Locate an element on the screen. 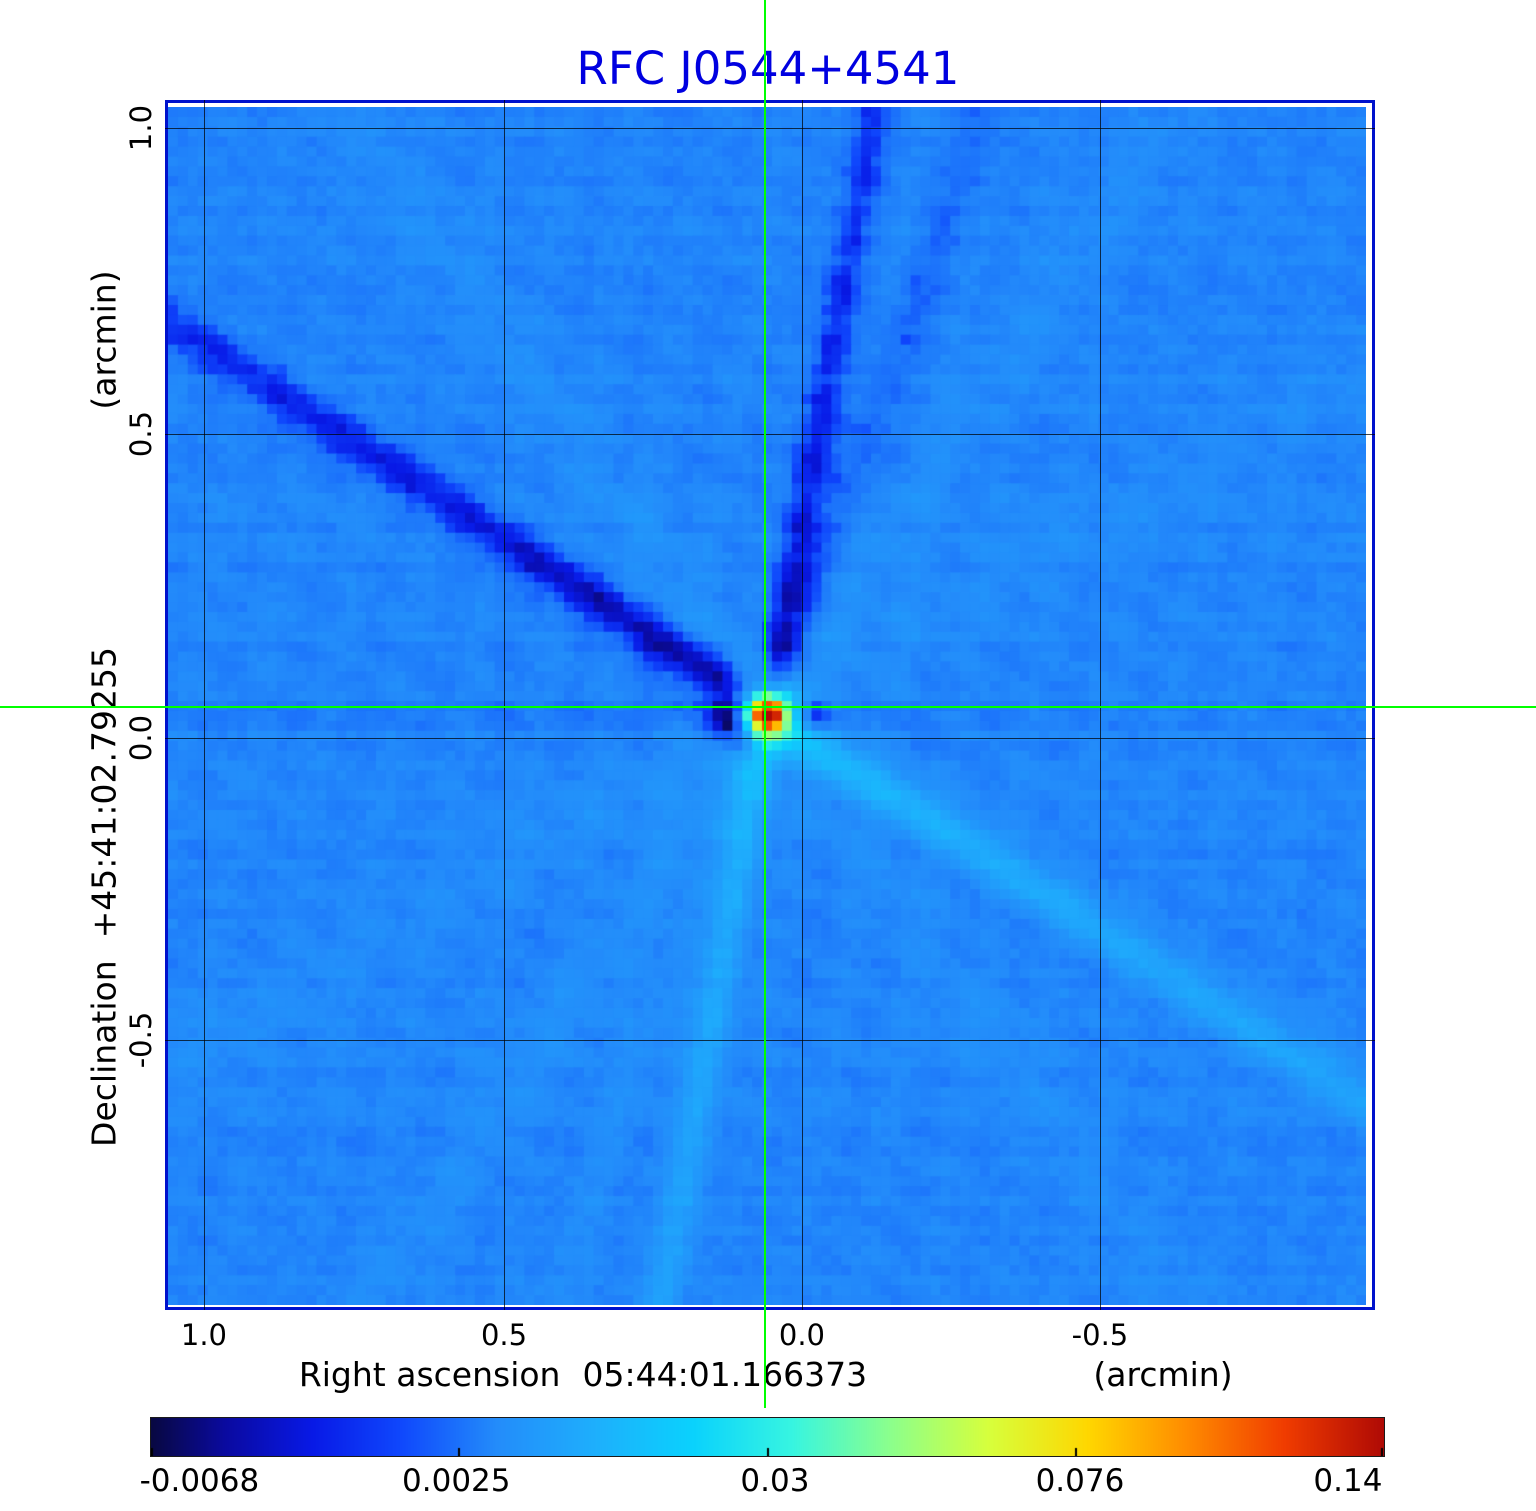 Image resolution: width=1536 pixels, height=1511 pixels. colorbar-tick-label: -0.0068 is located at coordinates (199, 1481).